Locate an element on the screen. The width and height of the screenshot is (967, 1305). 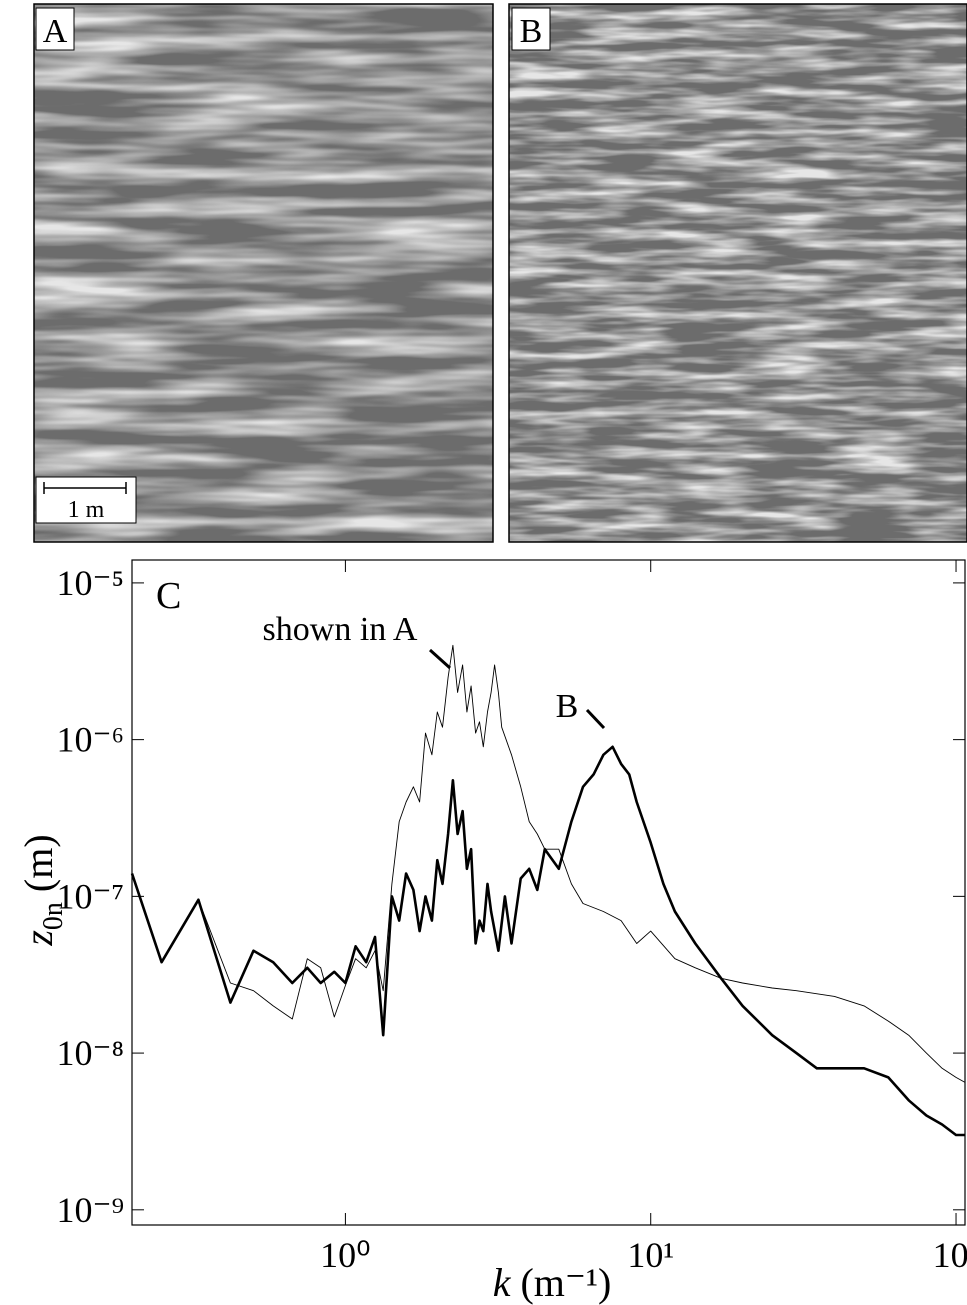
x-tick-label: 10¹ is located at coordinates (650, 1255).